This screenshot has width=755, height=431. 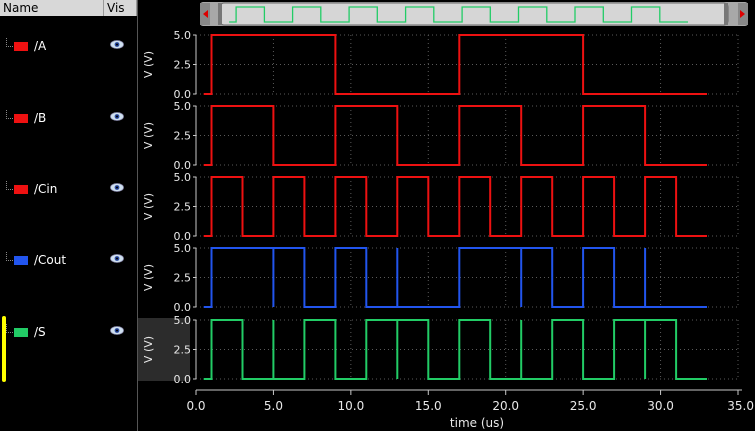 I want to click on x-tick-label: 25.0, so click(x=583, y=406).